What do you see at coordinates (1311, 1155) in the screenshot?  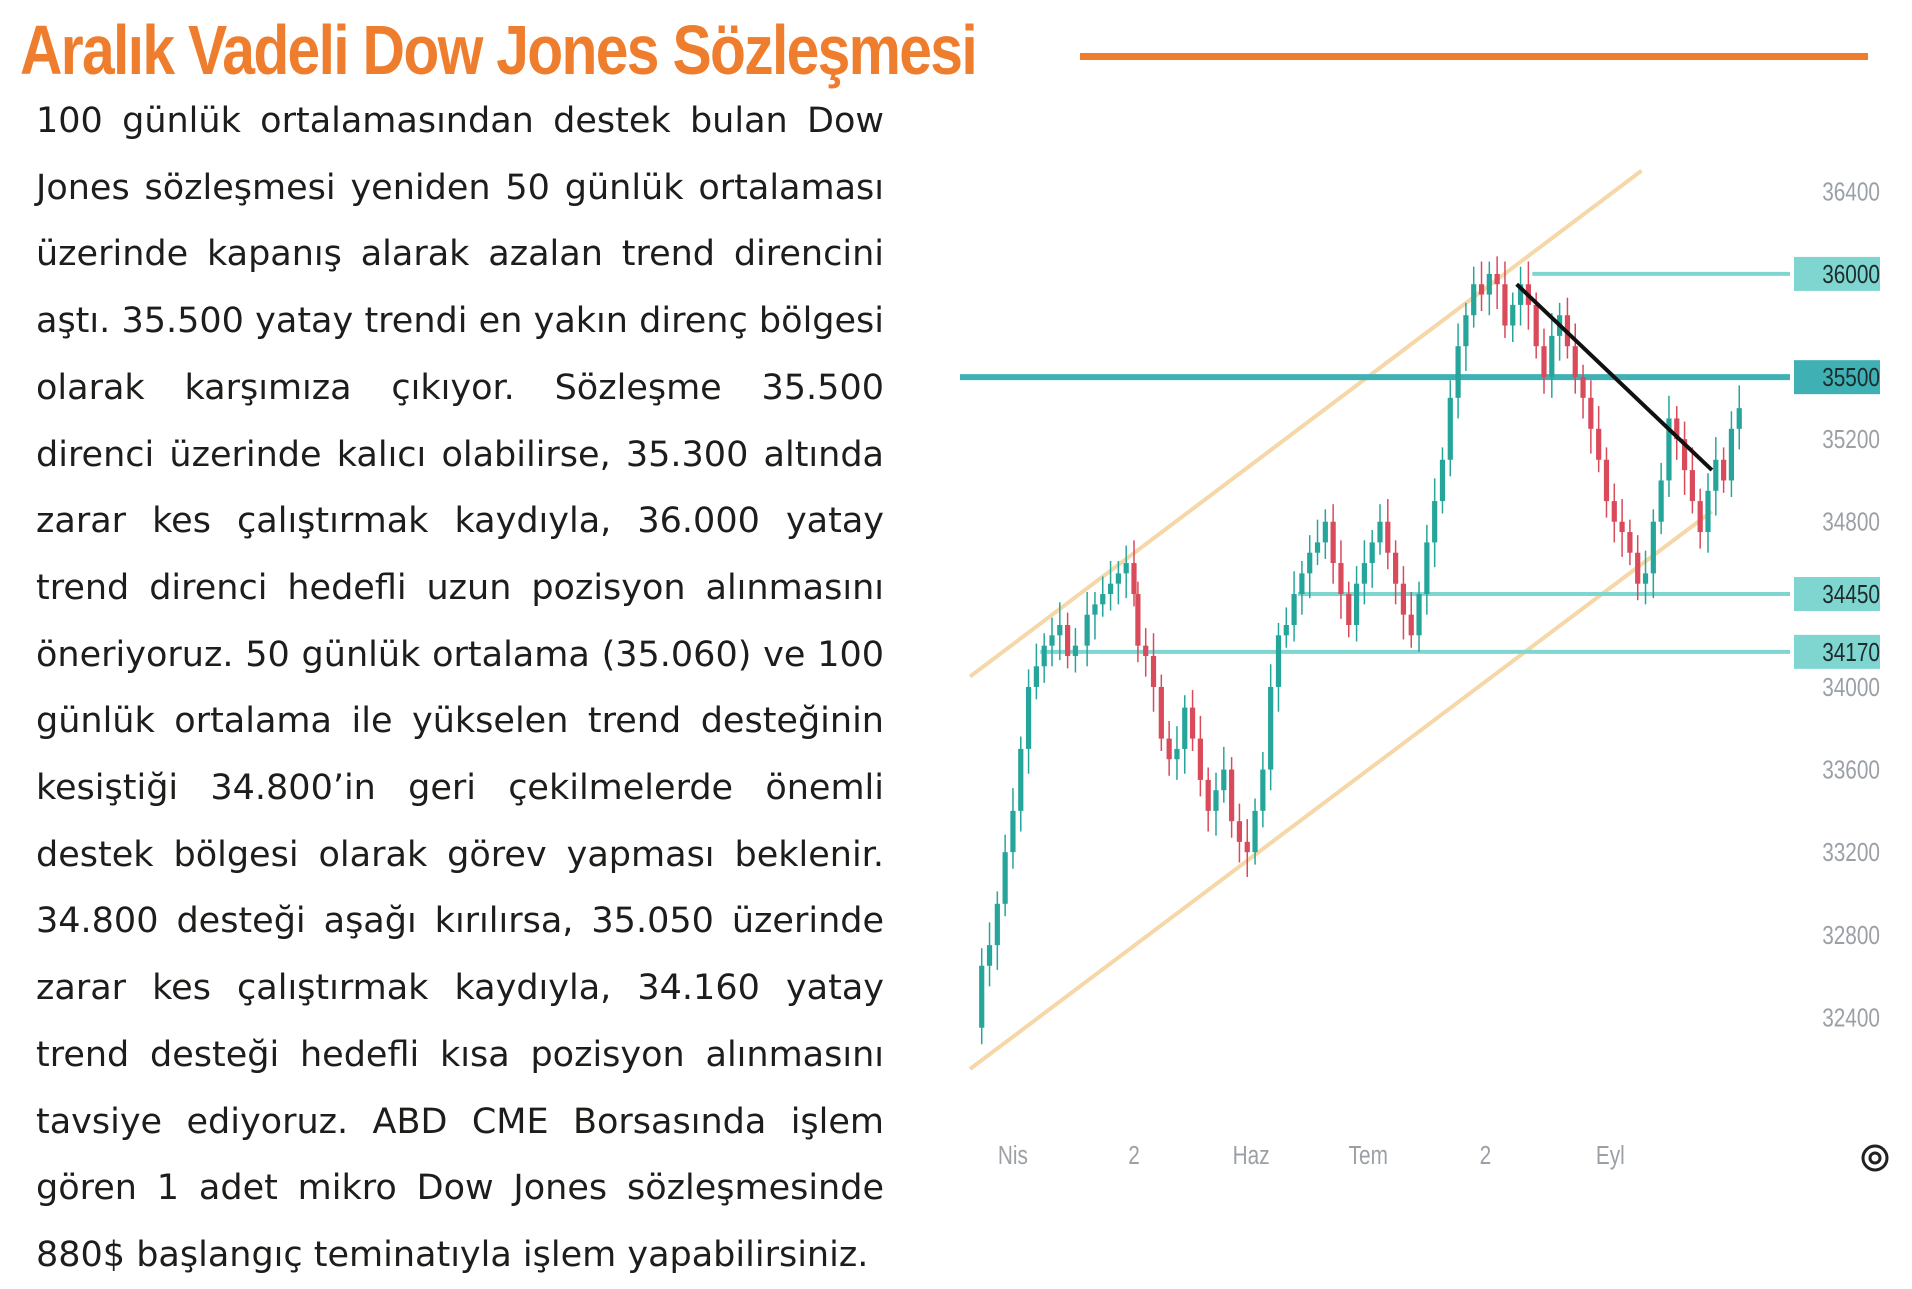 I see `x-axis: Nis 2 Haz Tem 2 Eyl` at bounding box center [1311, 1155].